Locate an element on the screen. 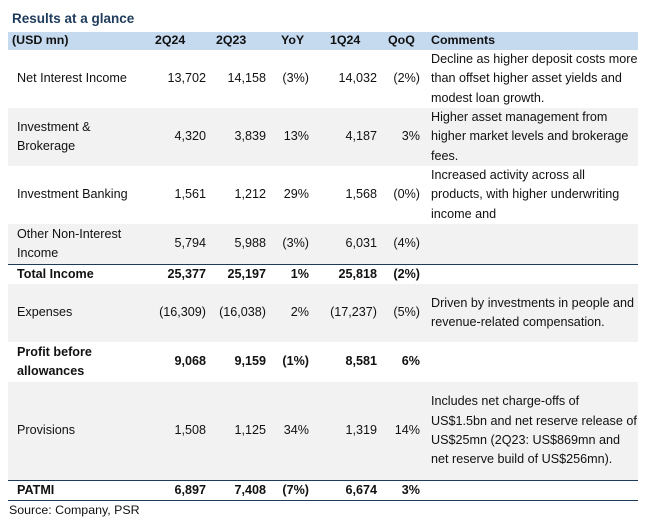 Image resolution: width=646 pixels, height=523 pixels. cell-1q24: 1,568 is located at coordinates (361, 194).